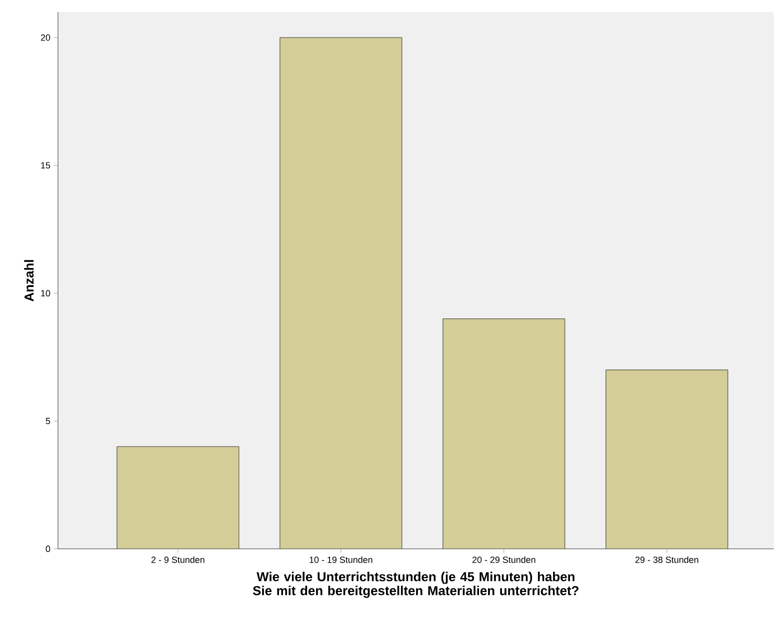 The height and width of the screenshot is (629, 774). Describe the element at coordinates (48, 421) in the screenshot. I see `y-tick-label: 5` at that location.